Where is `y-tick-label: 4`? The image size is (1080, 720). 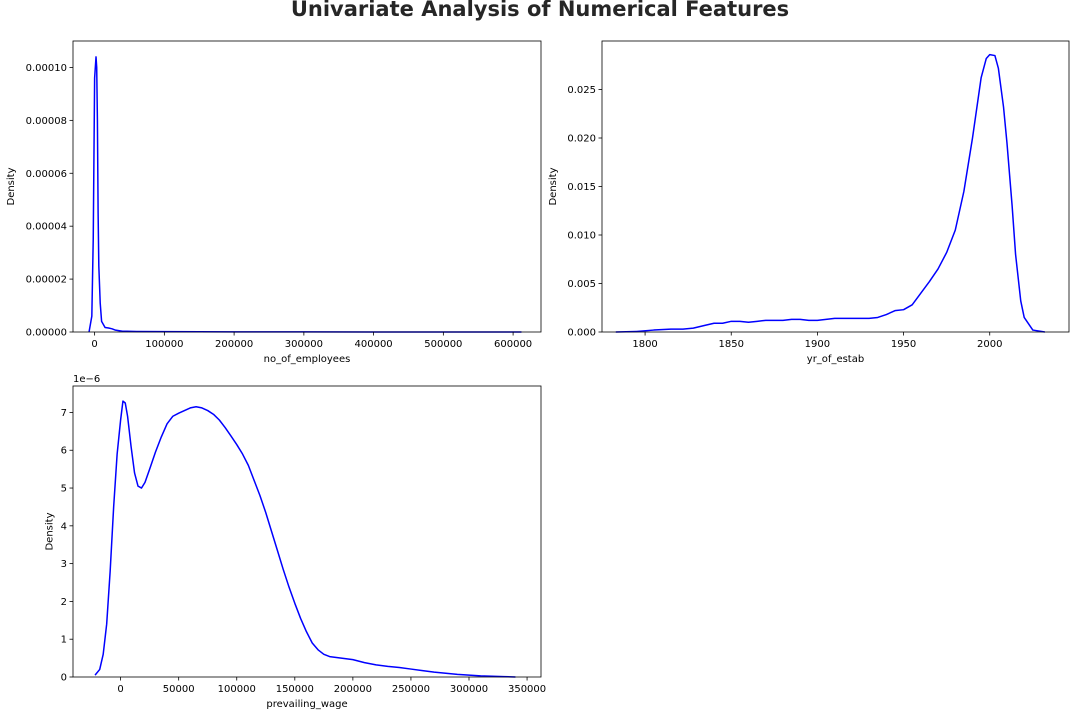 y-tick-label: 4 is located at coordinates (64, 526).